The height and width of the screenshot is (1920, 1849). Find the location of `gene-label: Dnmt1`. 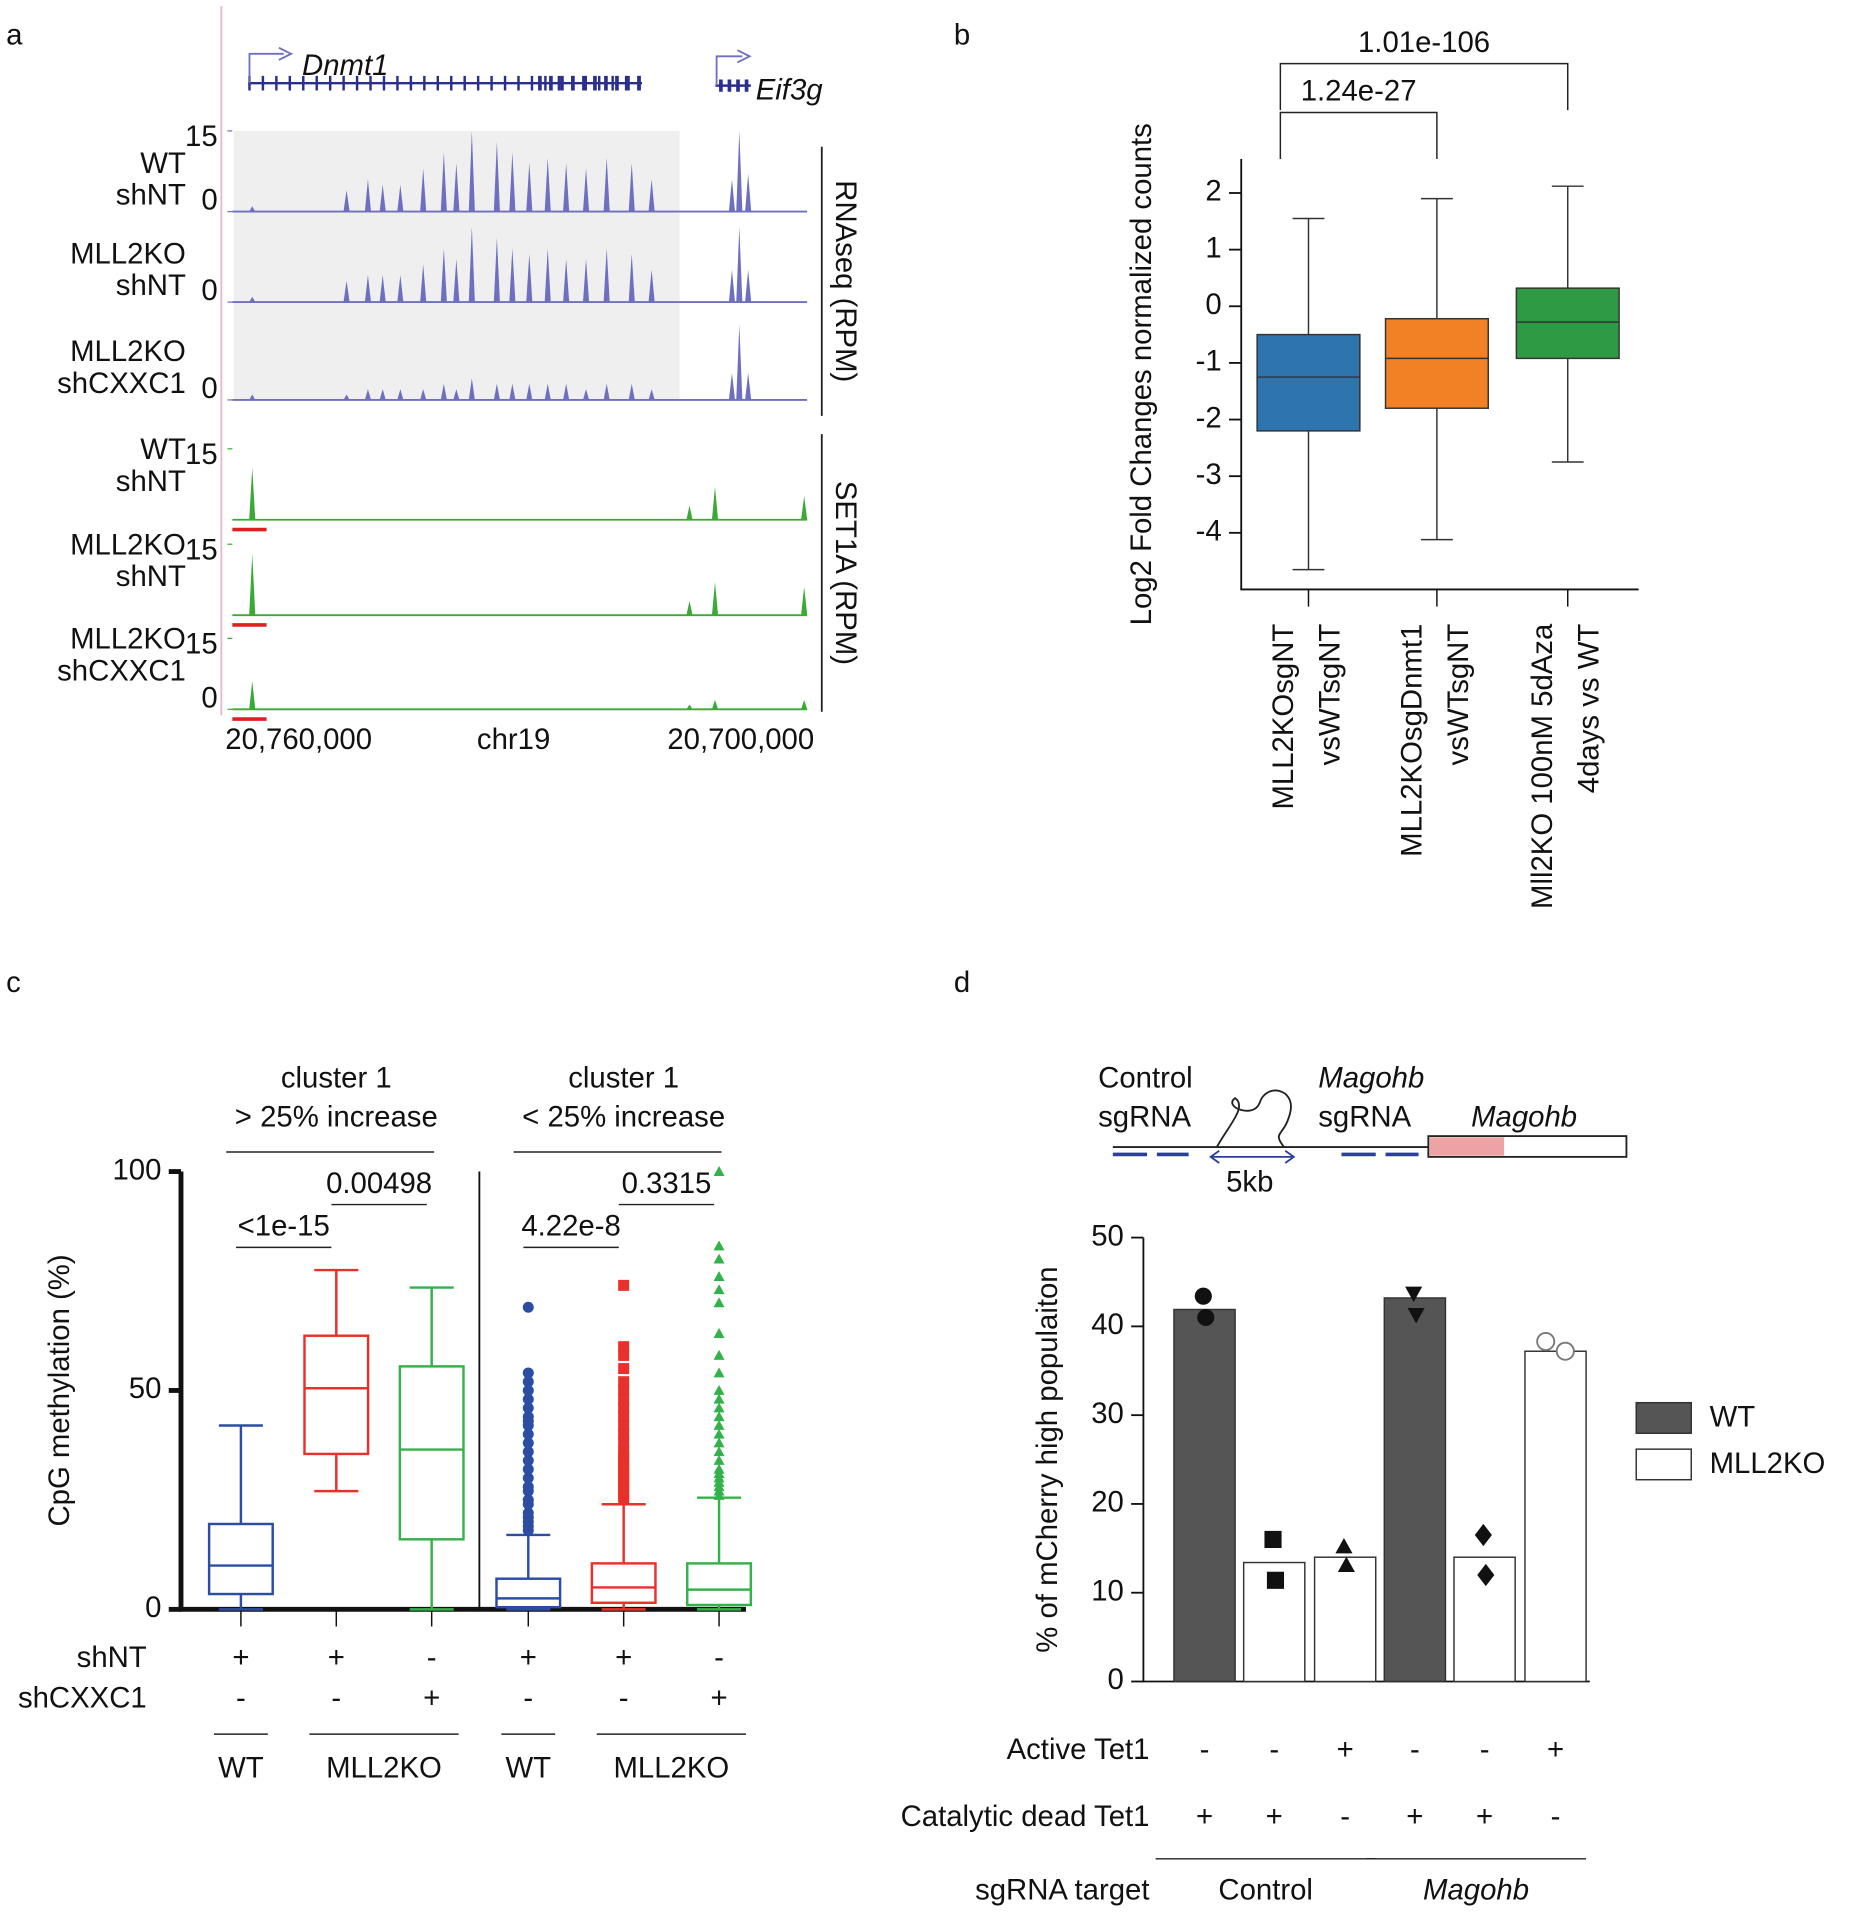

gene-label: Dnmt1 is located at coordinates (345, 65).